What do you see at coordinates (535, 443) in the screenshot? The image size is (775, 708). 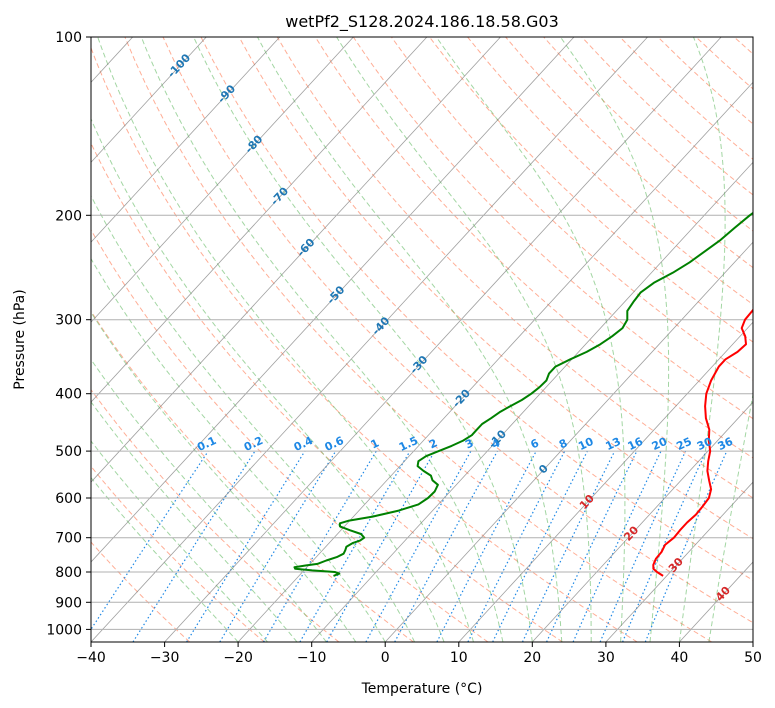 I see `mixing-ratio-label: 6` at bounding box center [535, 443].